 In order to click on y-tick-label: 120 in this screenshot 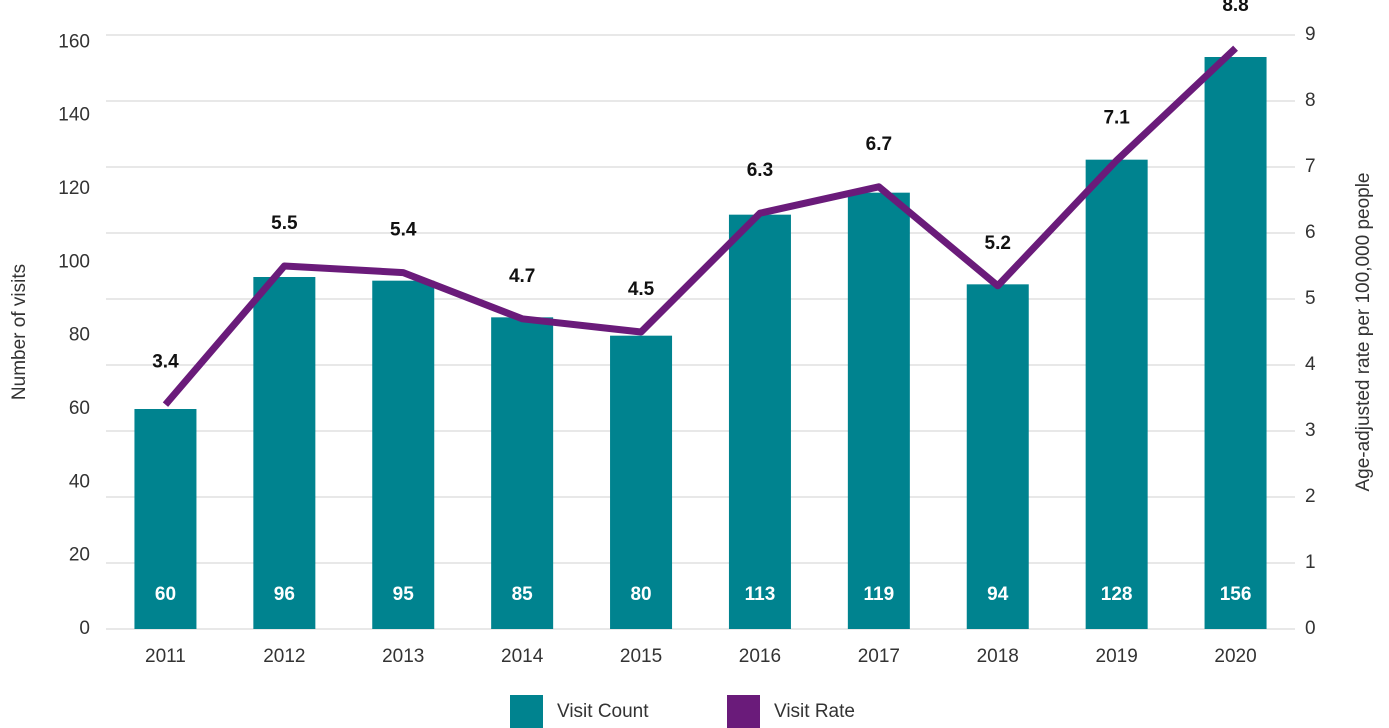, I will do `click(74, 188)`.